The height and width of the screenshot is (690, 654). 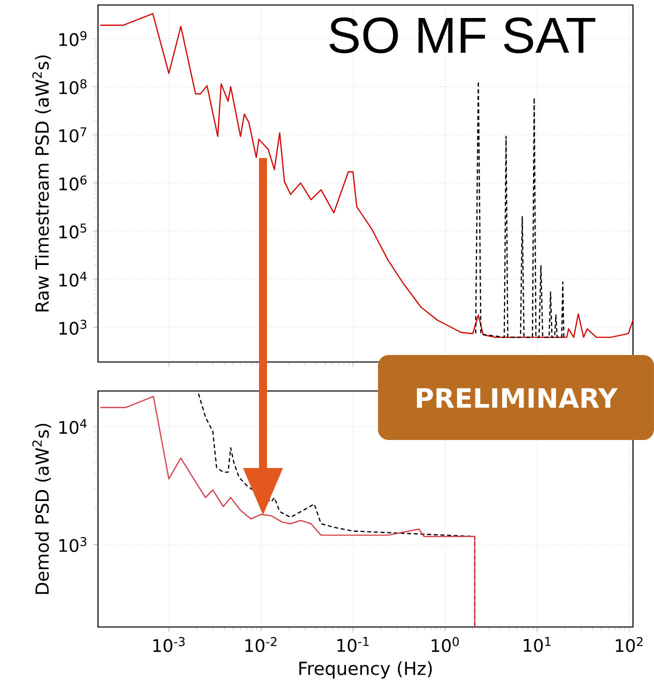 I want to click on x-tick-label: 10$^{0}$, so click(x=445, y=644).